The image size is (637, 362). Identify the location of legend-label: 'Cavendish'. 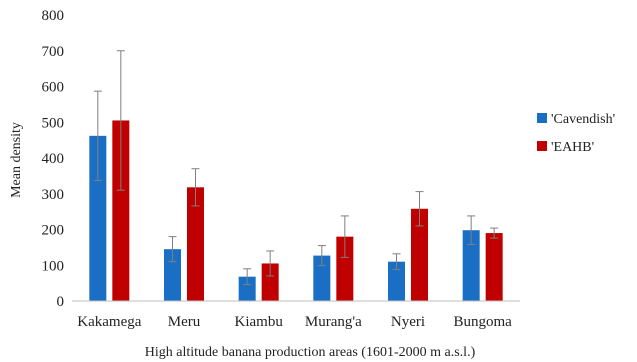
(583, 119).